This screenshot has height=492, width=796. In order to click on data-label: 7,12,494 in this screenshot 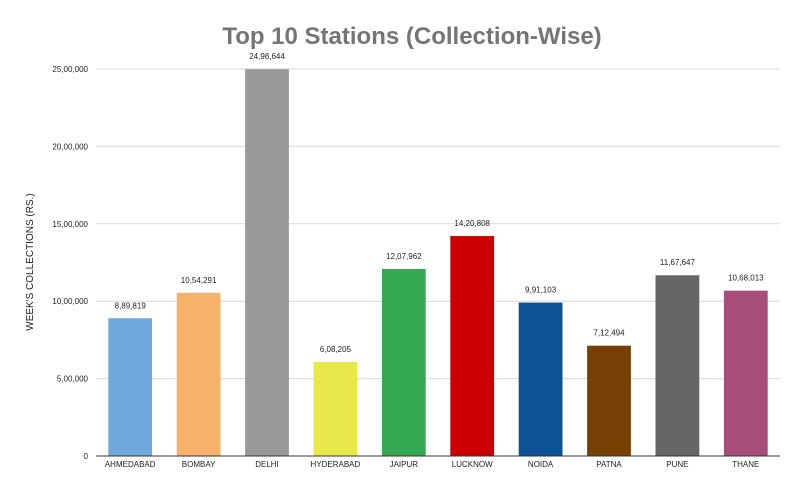, I will do `click(609, 333)`.